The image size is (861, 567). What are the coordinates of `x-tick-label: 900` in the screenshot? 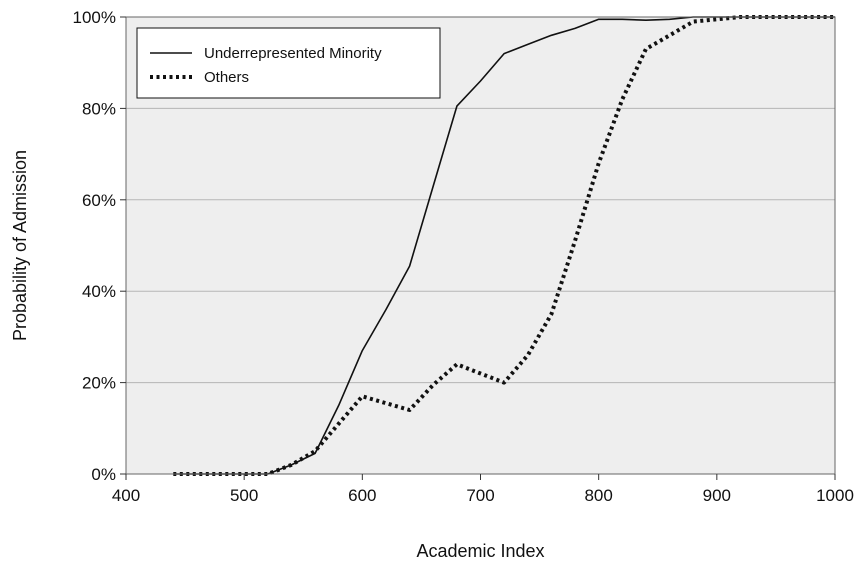 It's located at (717, 495).